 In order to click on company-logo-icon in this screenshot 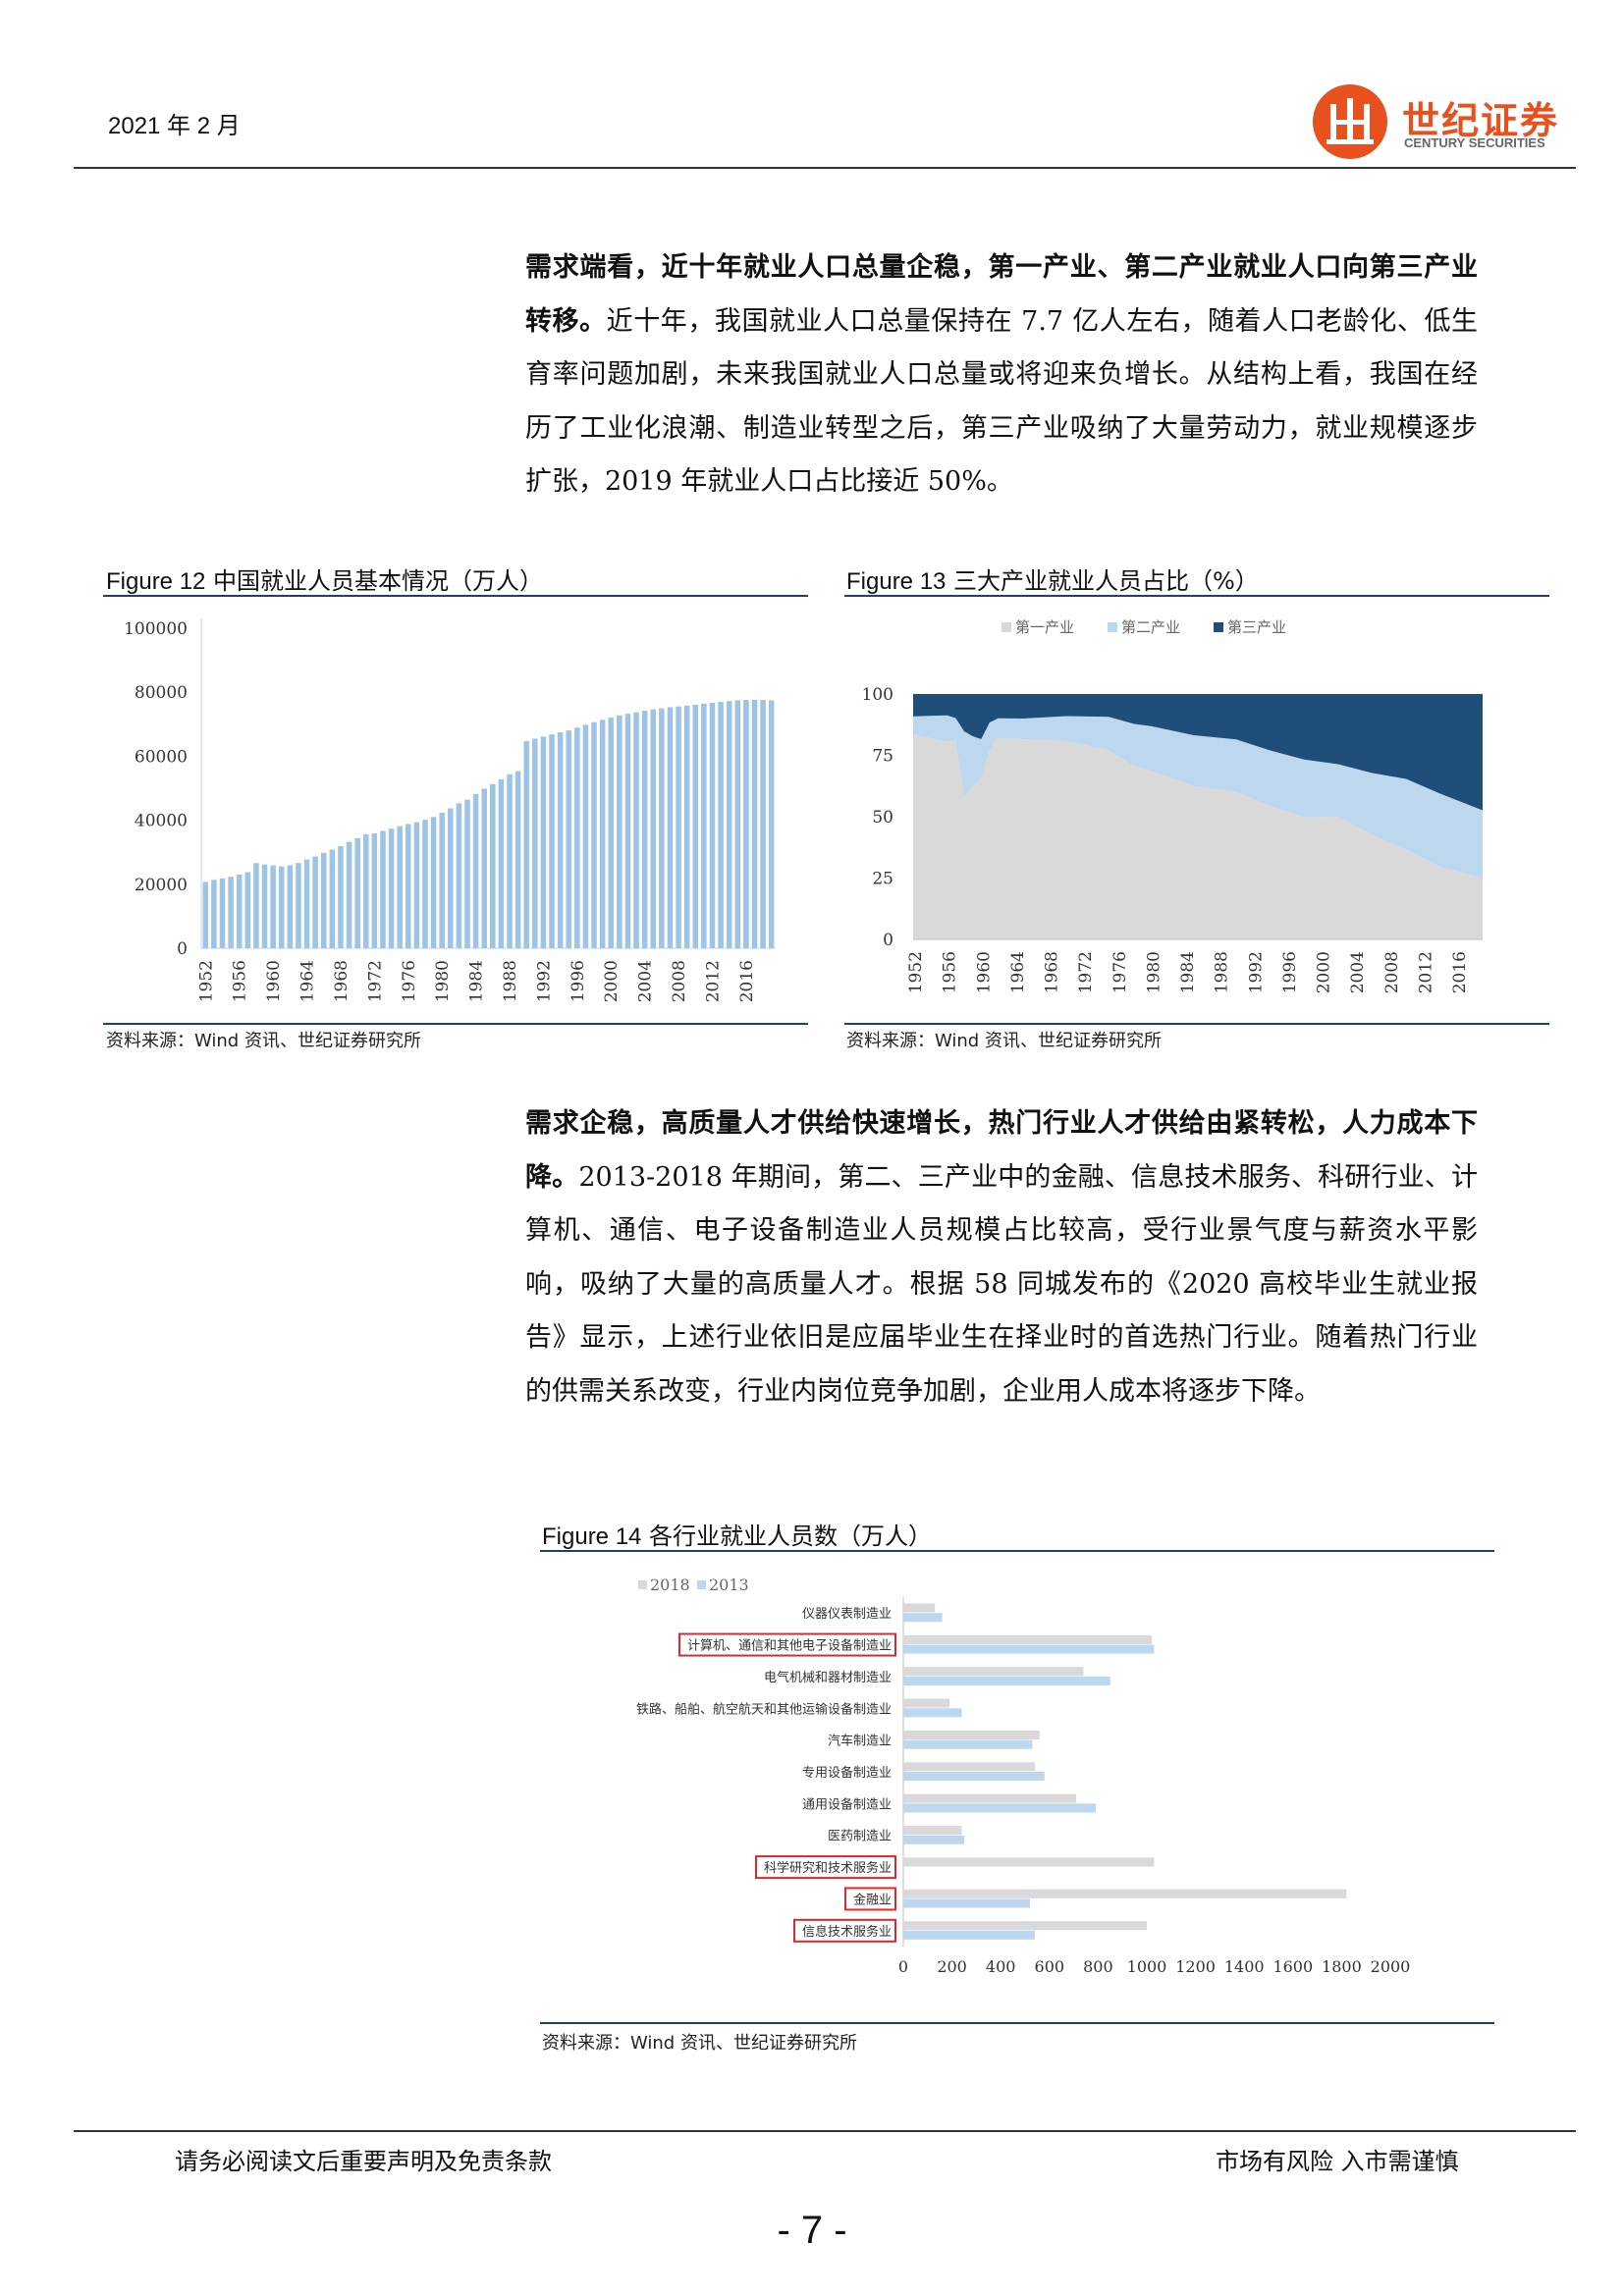, I will do `click(1350, 122)`.